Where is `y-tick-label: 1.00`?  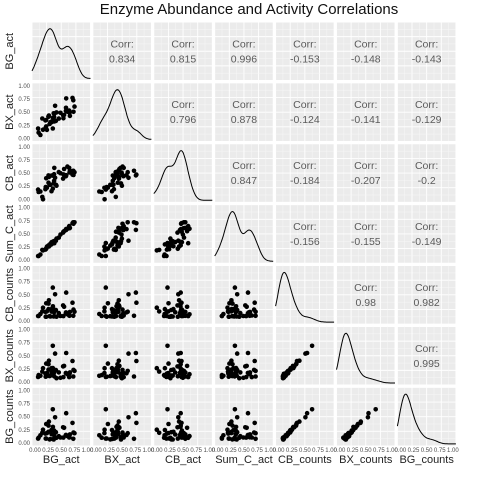
y-tick-label: 1.00 is located at coordinates (24, 87).